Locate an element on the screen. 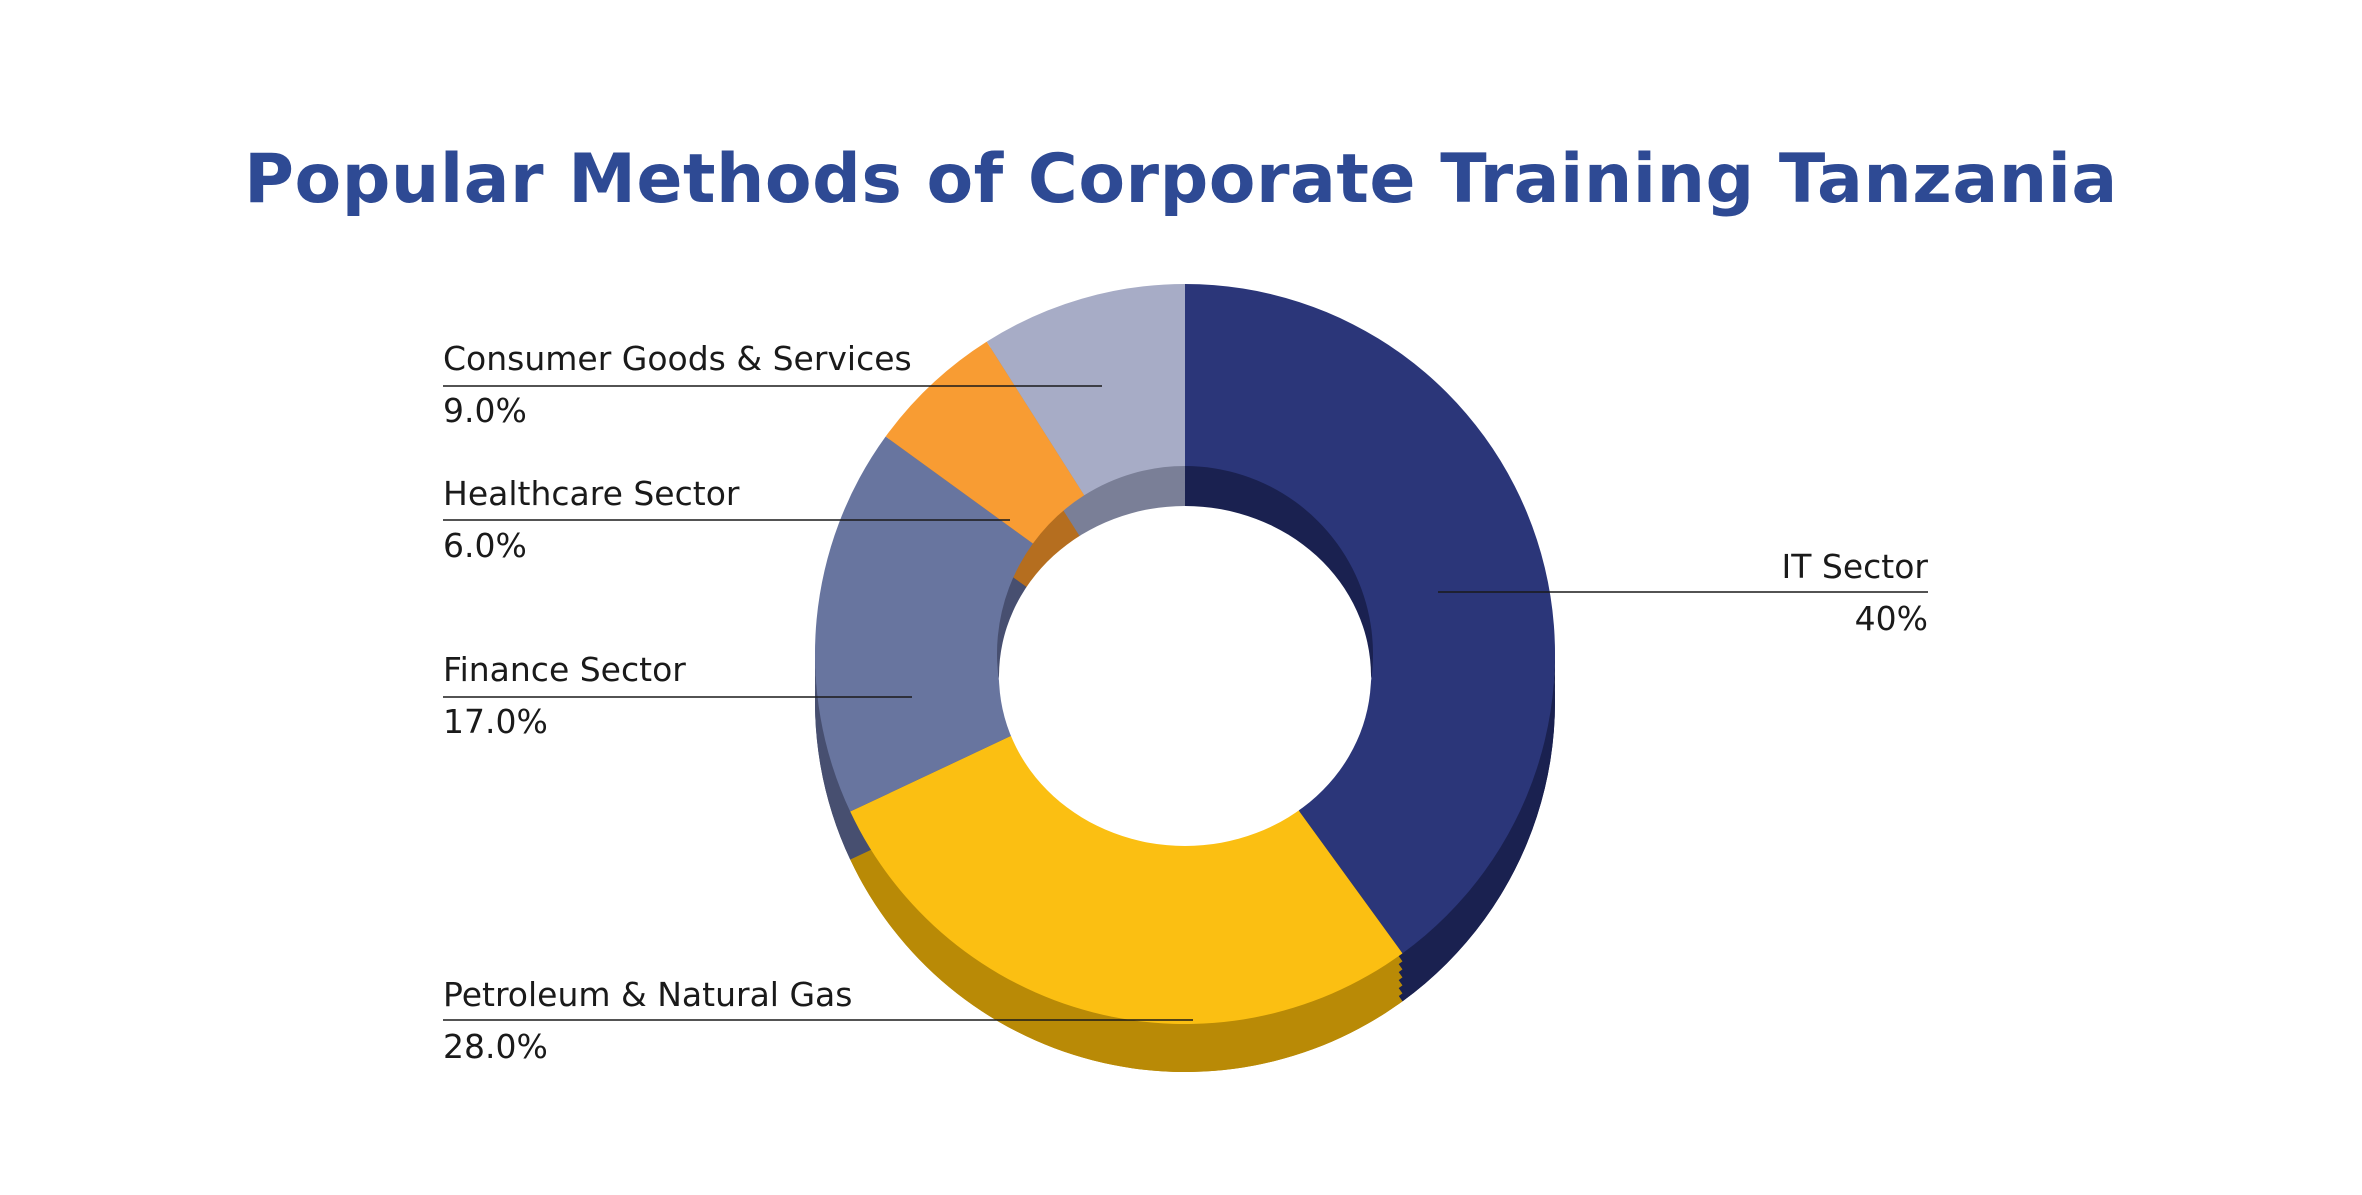 This screenshot has height=1195, width=2362. slice-label-petroleum-natural-gas: Petroleum & Natural Gas is located at coordinates (647, 994).